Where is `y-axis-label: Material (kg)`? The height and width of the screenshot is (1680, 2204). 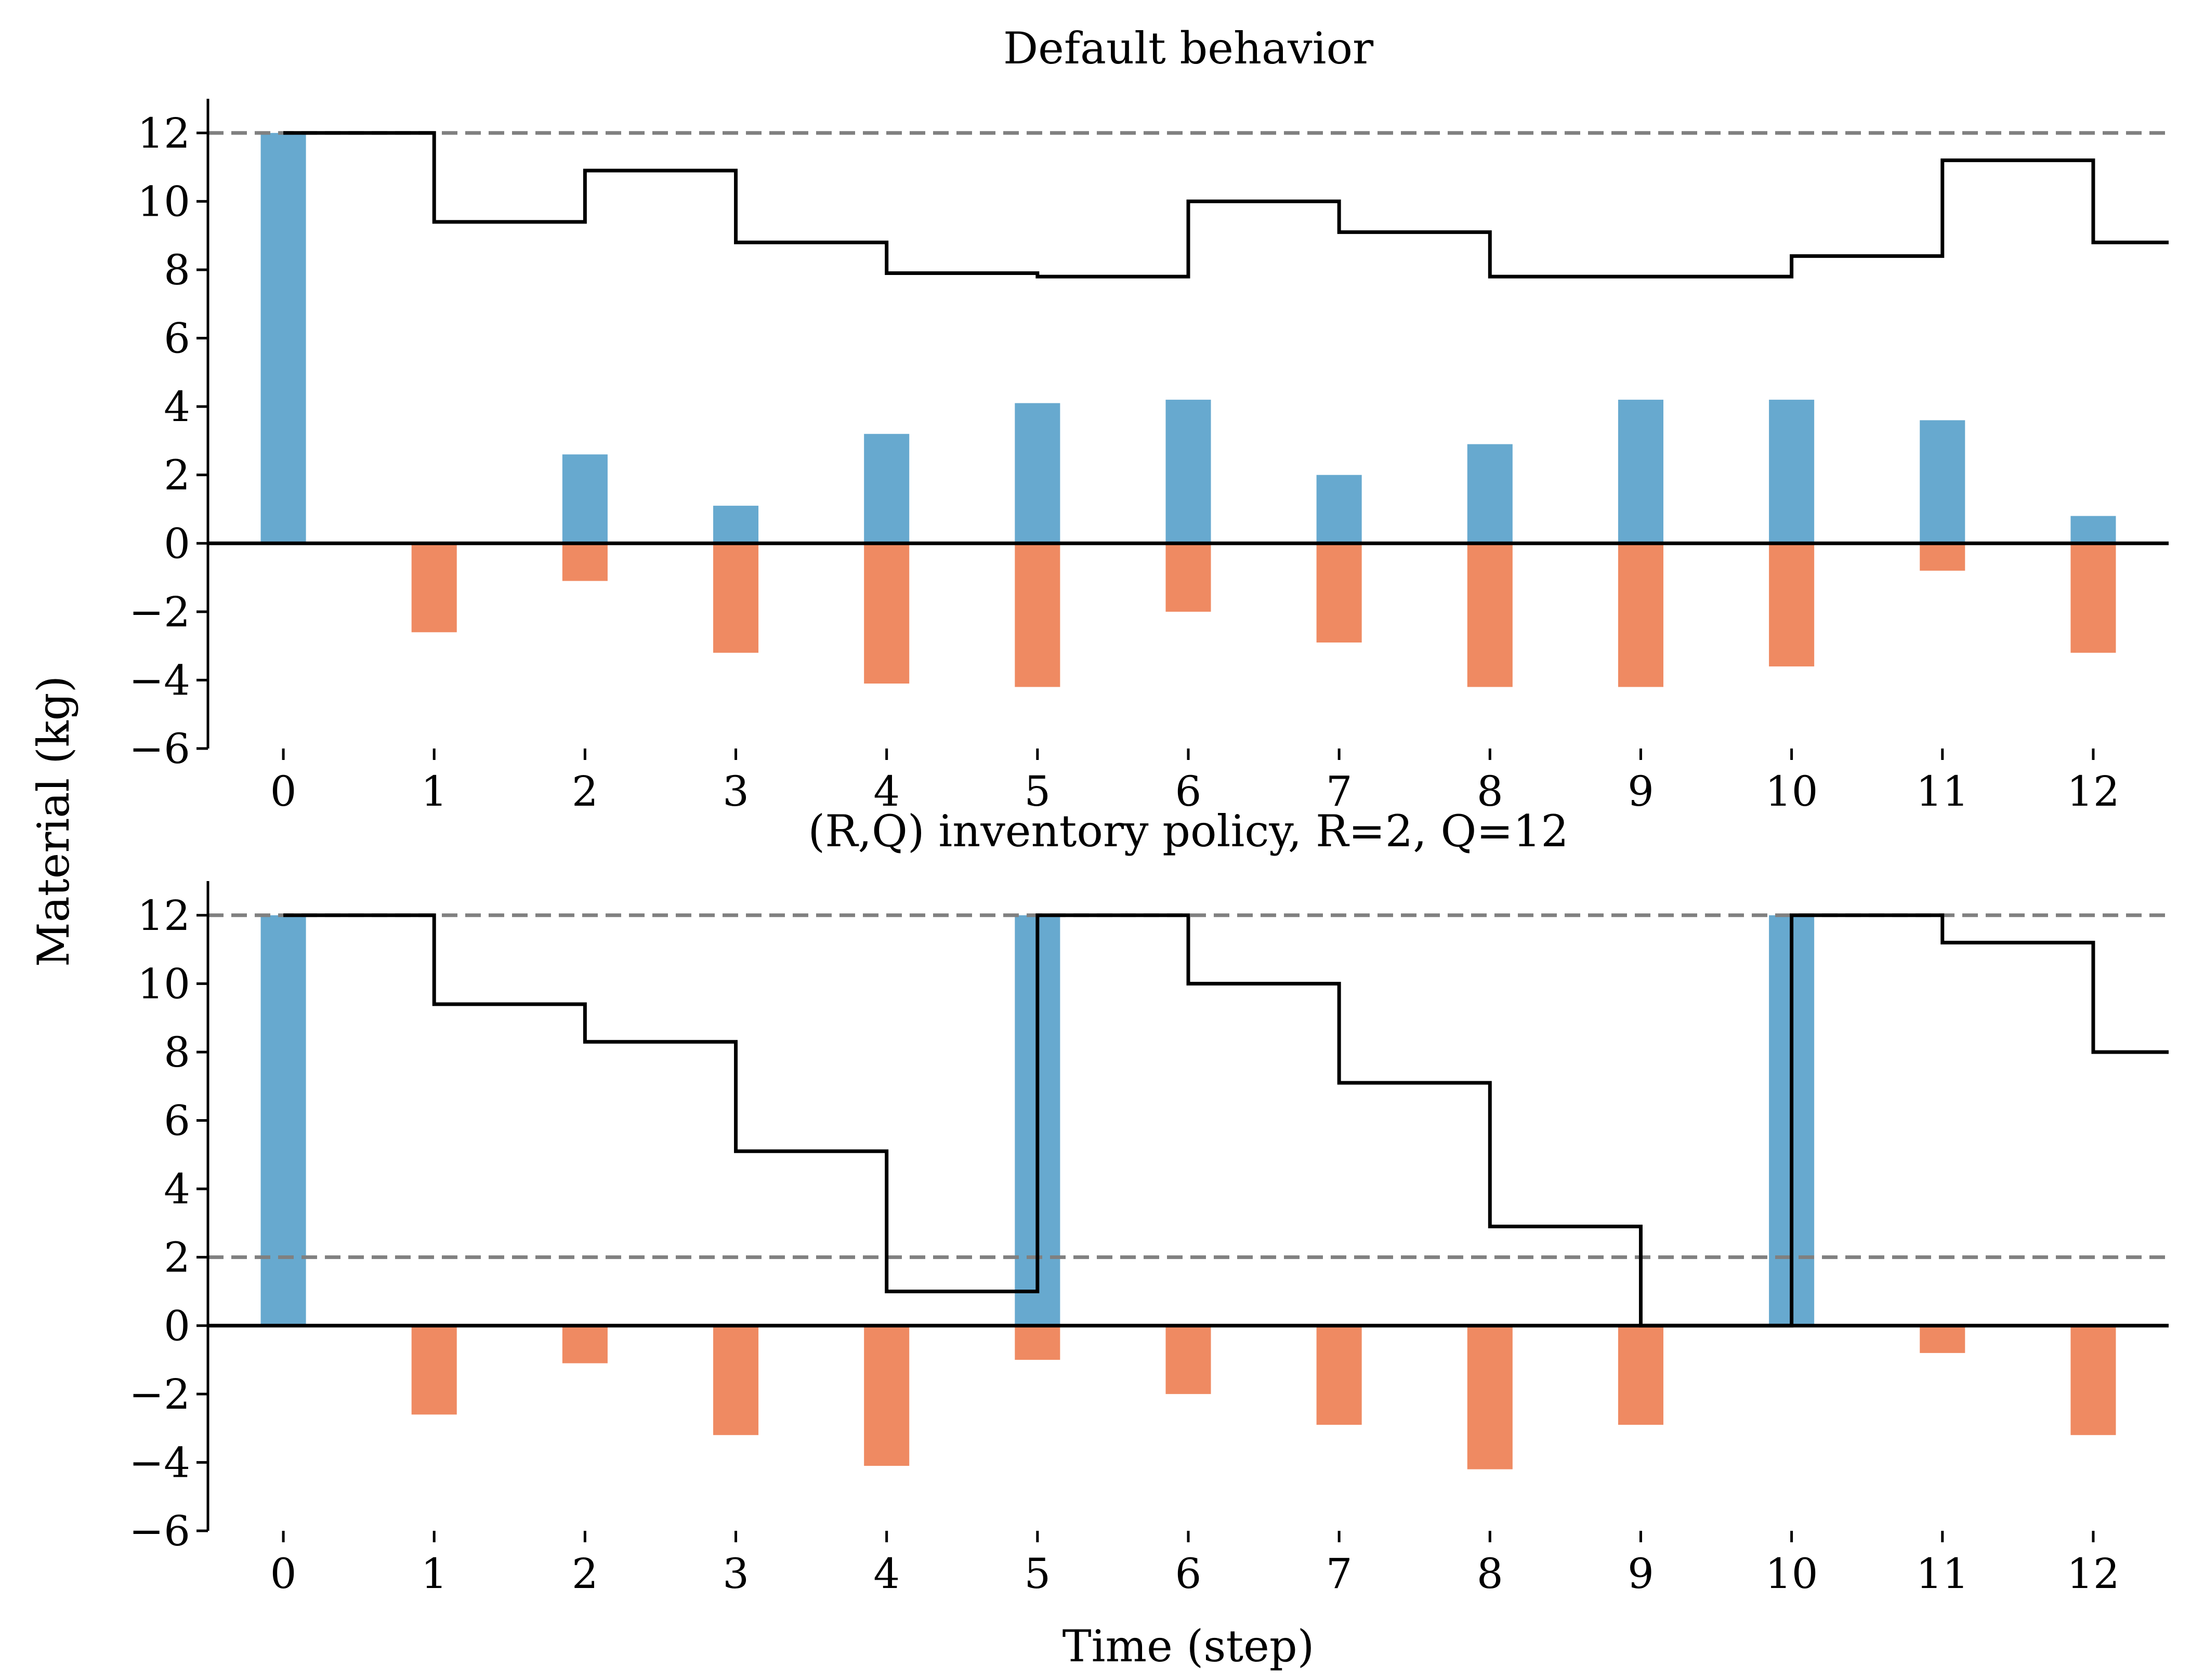 y-axis-label: Material (kg) is located at coordinates (54, 821).